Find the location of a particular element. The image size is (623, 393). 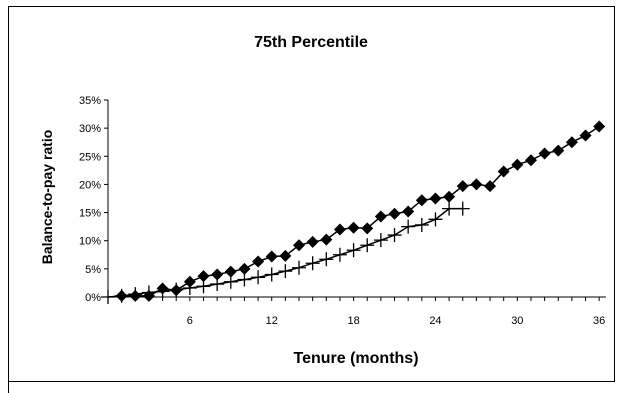

frame-edge is located at coordinates (8, 387).